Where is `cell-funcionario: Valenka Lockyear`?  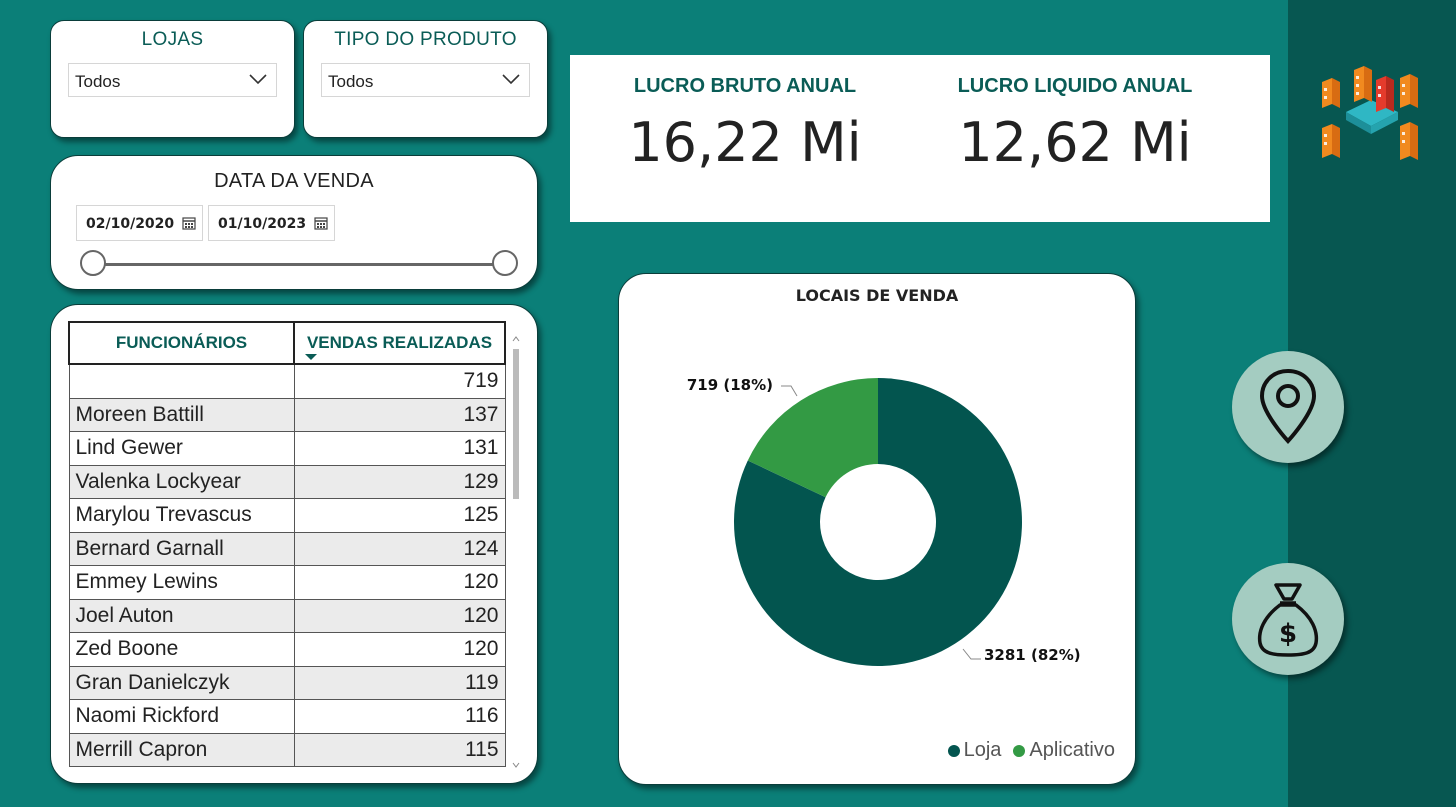 cell-funcionario: Valenka Lockyear is located at coordinates (181, 481).